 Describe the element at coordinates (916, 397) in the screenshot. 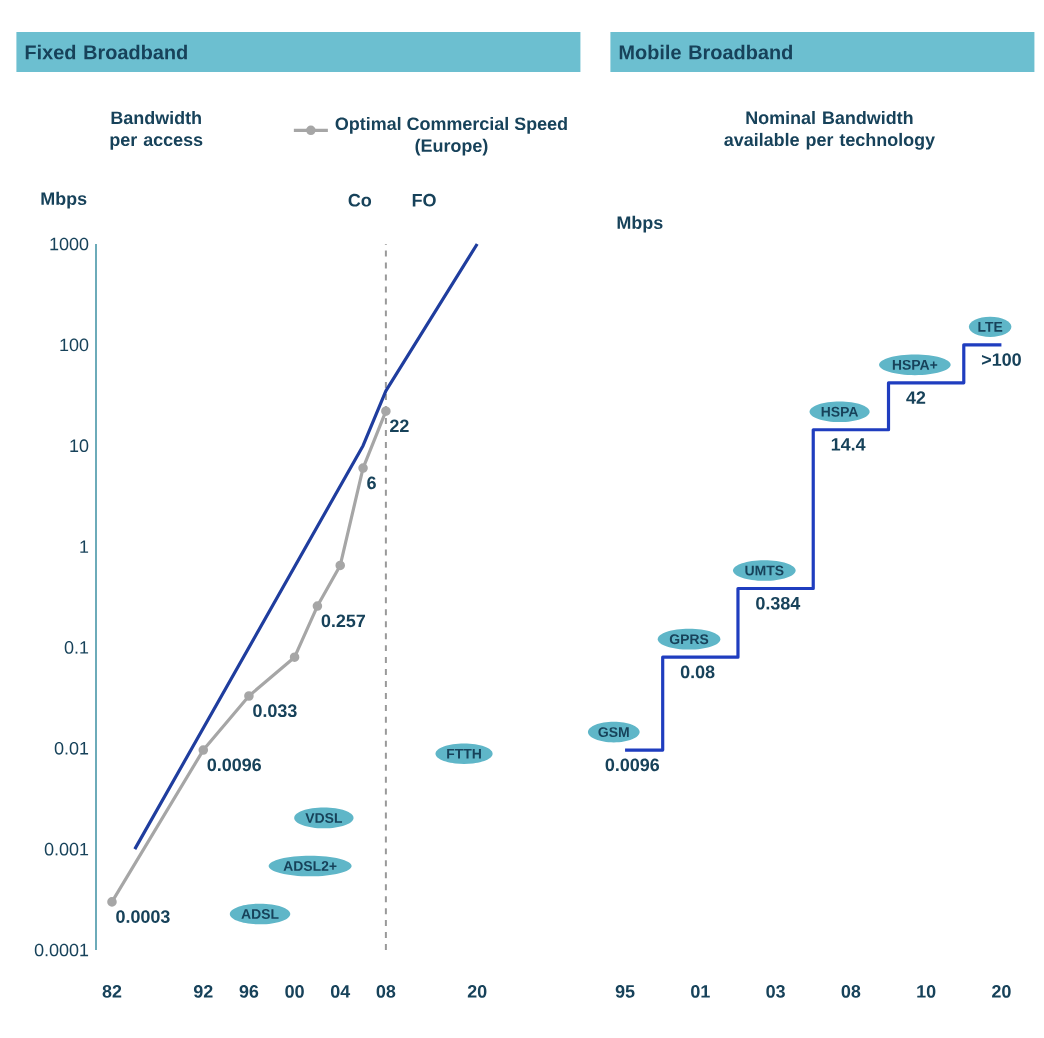

I see `data-label: 42` at that location.